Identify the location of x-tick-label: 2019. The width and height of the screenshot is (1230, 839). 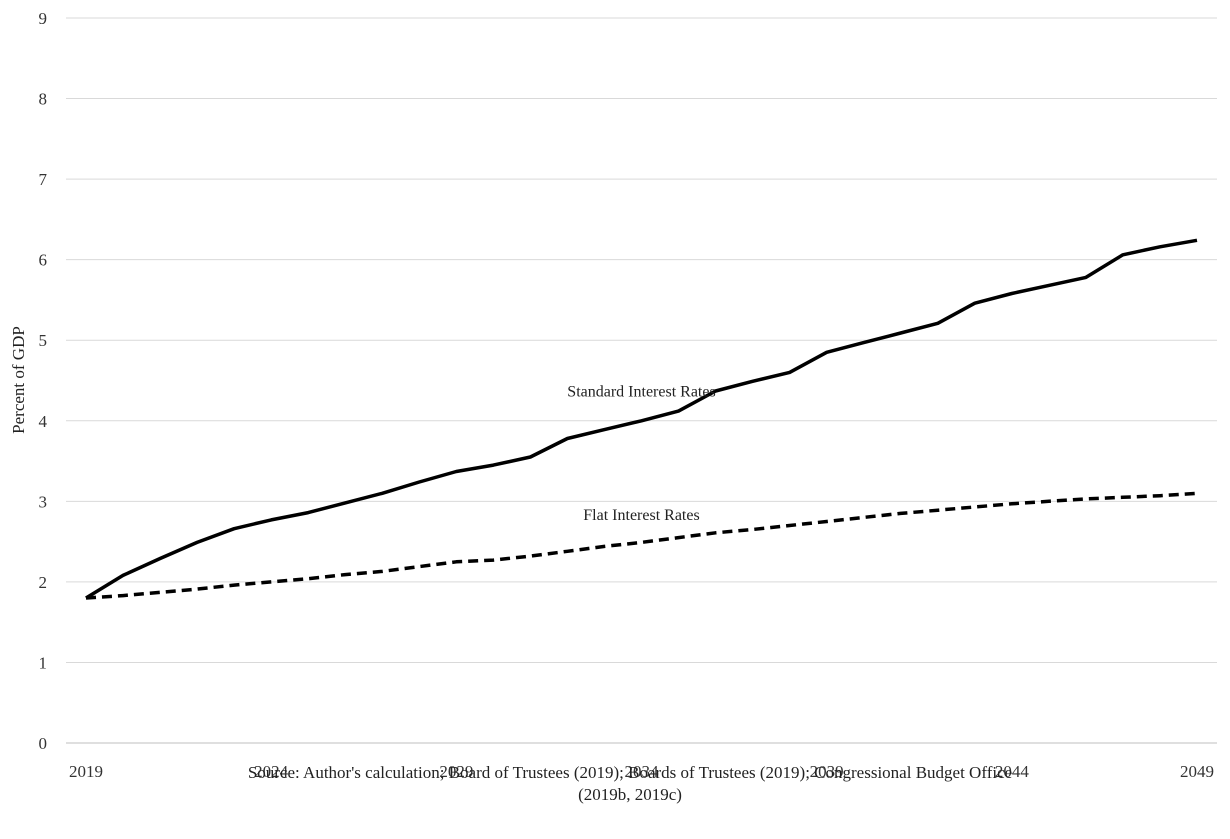
(86, 771).